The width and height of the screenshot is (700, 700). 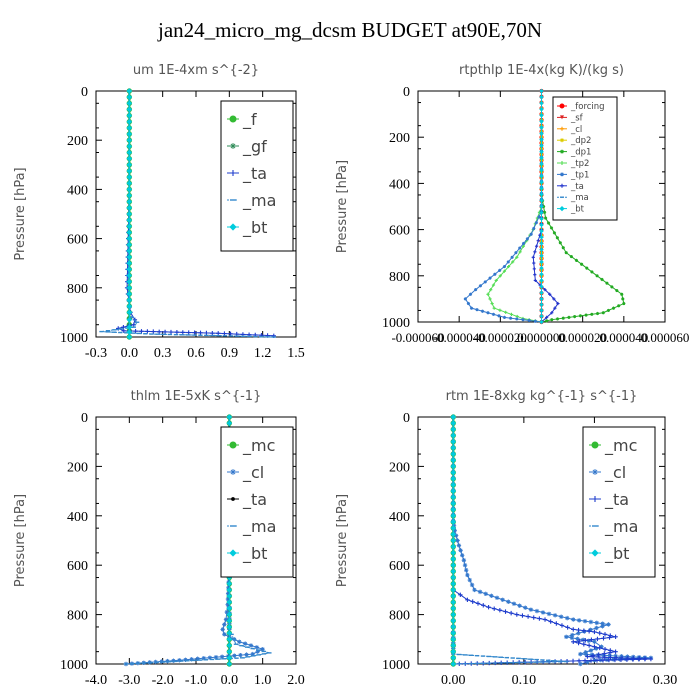 What do you see at coordinates (500, 337) in the screenshot?
I see `x-tick-label: -0.000020` at bounding box center [500, 337].